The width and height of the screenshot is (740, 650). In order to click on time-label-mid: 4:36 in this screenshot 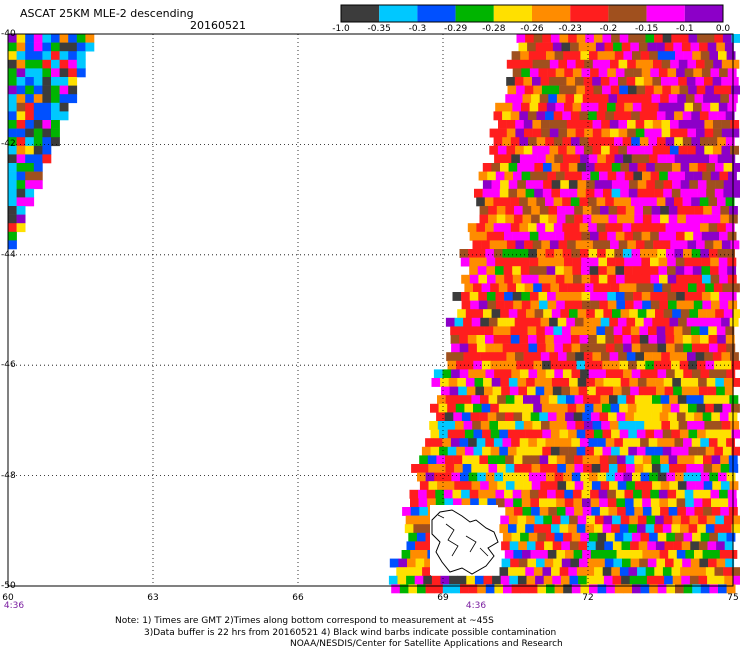, I will do `click(476, 606)`.